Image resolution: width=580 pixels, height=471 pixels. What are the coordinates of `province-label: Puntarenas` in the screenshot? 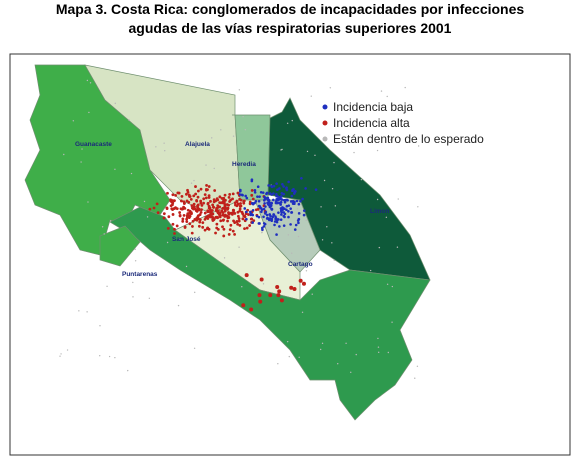 It's located at (140, 274).